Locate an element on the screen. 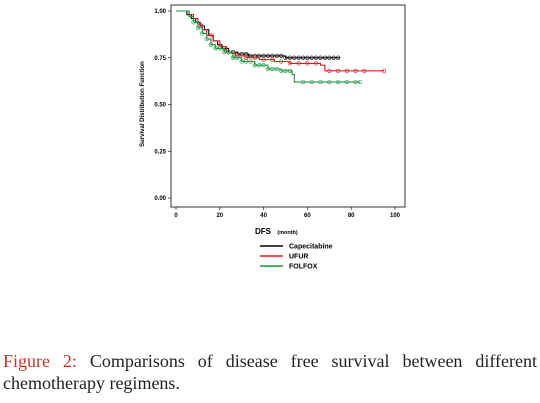 Image resolution: width=540 pixels, height=403 pixels. legend-label-ufur: UFUR is located at coordinates (298, 257).